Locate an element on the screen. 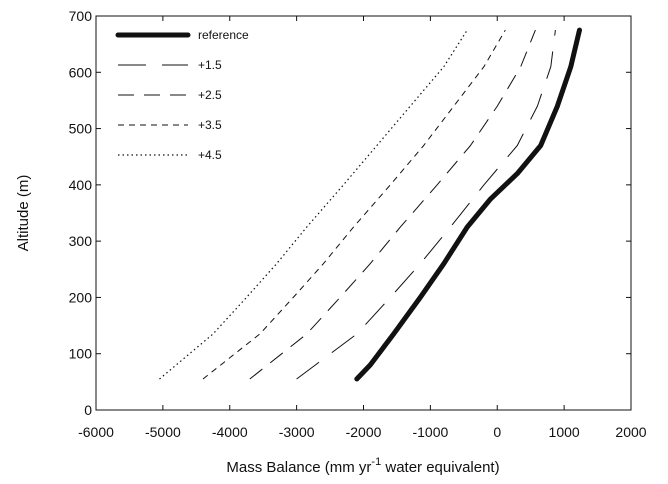 The width and height of the screenshot is (668, 484). legend-label-2: +2.5 is located at coordinates (210, 95).